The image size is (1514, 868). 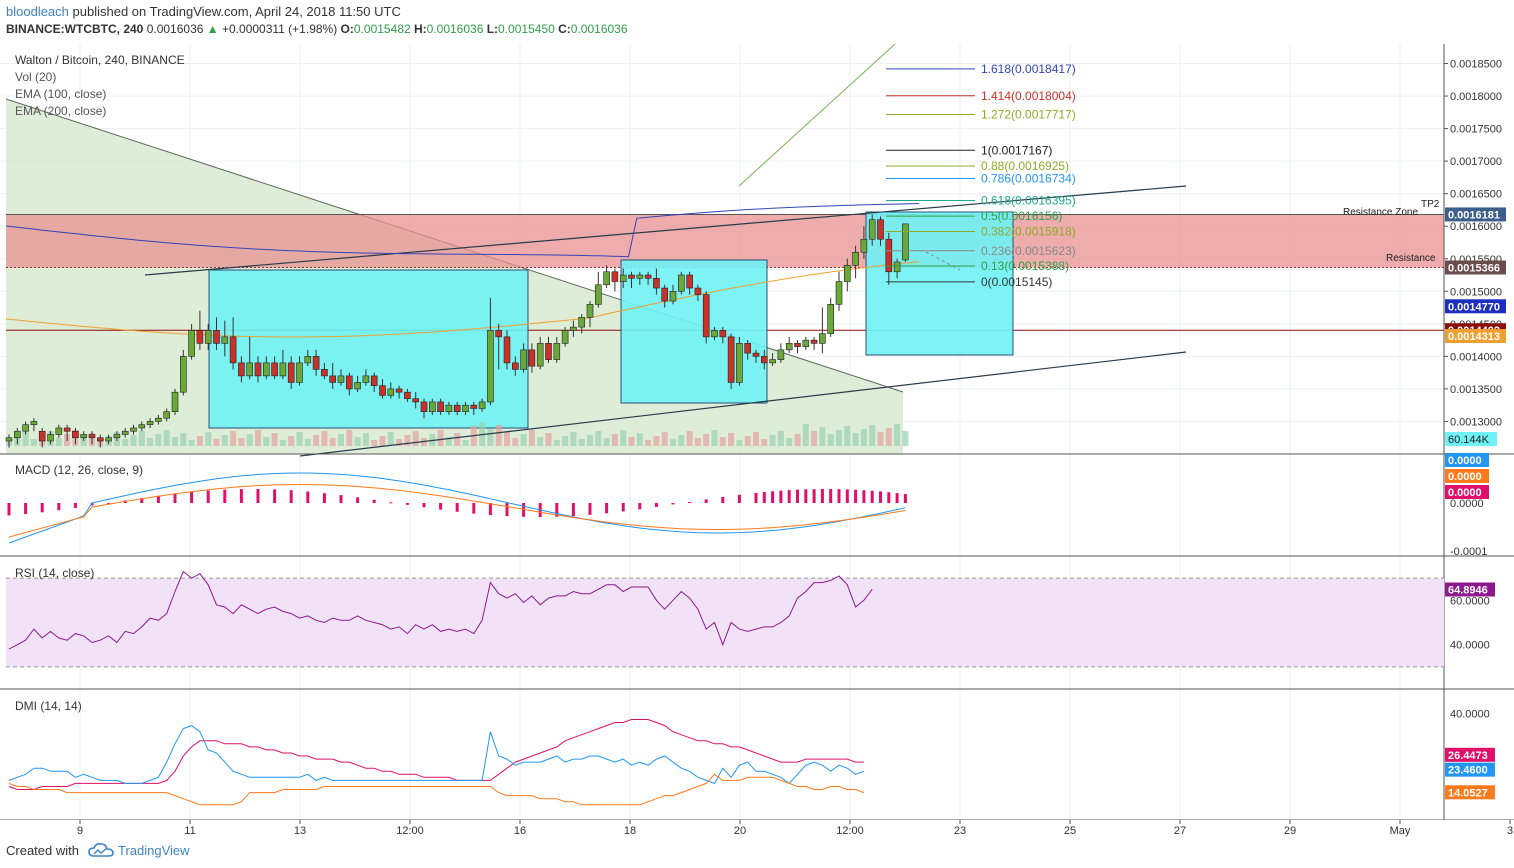 I want to click on rsi-tick-label: 40.0000, so click(x=1470, y=646).